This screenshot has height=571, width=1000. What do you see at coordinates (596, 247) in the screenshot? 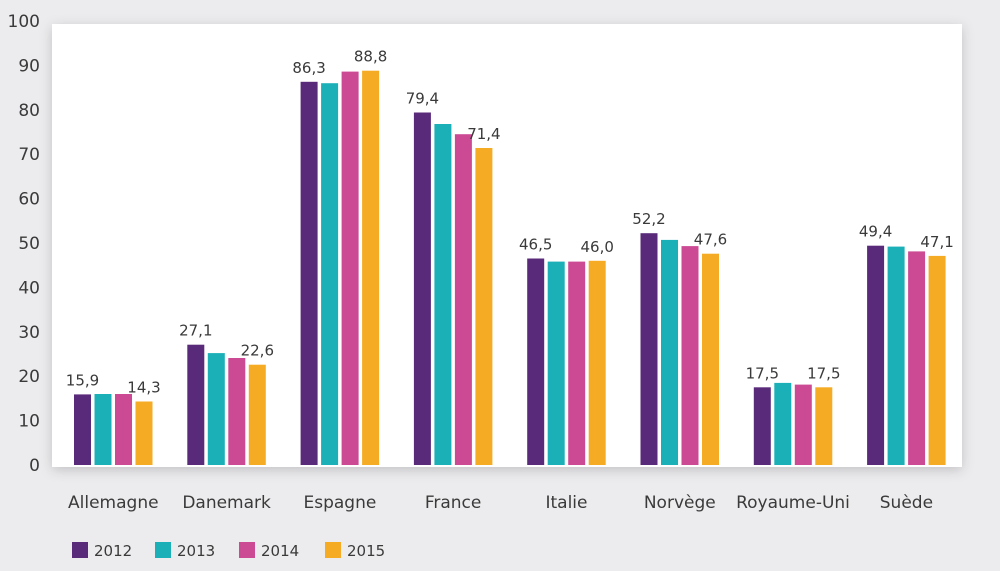
I see `data-label: 46,0` at bounding box center [596, 247].